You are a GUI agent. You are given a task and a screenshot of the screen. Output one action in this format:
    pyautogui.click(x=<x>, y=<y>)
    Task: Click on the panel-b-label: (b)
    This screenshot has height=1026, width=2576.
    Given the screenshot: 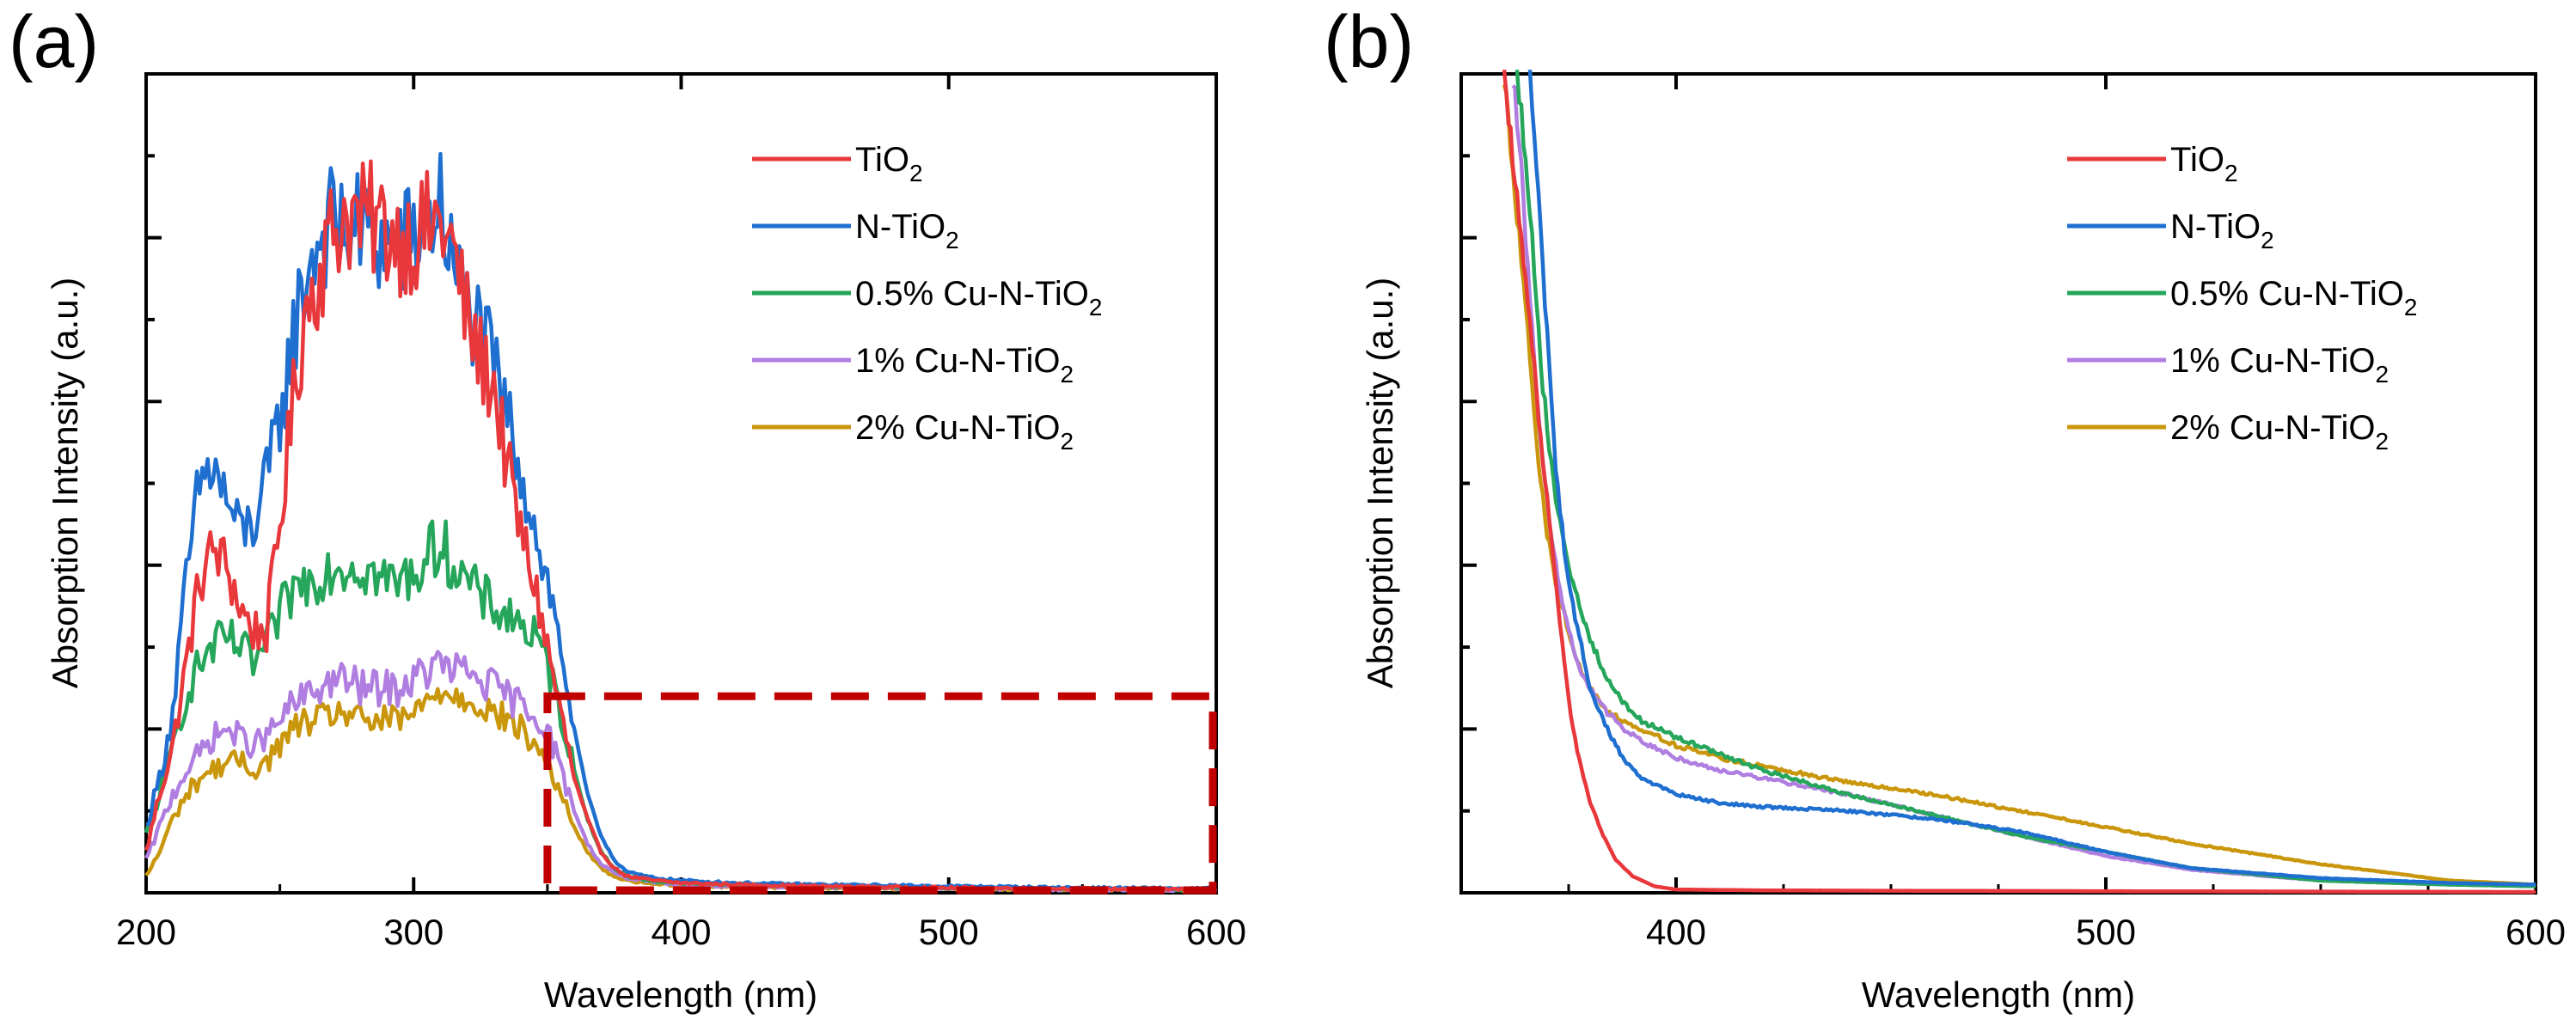 What is the action you would take?
    pyautogui.click(x=1369, y=42)
    